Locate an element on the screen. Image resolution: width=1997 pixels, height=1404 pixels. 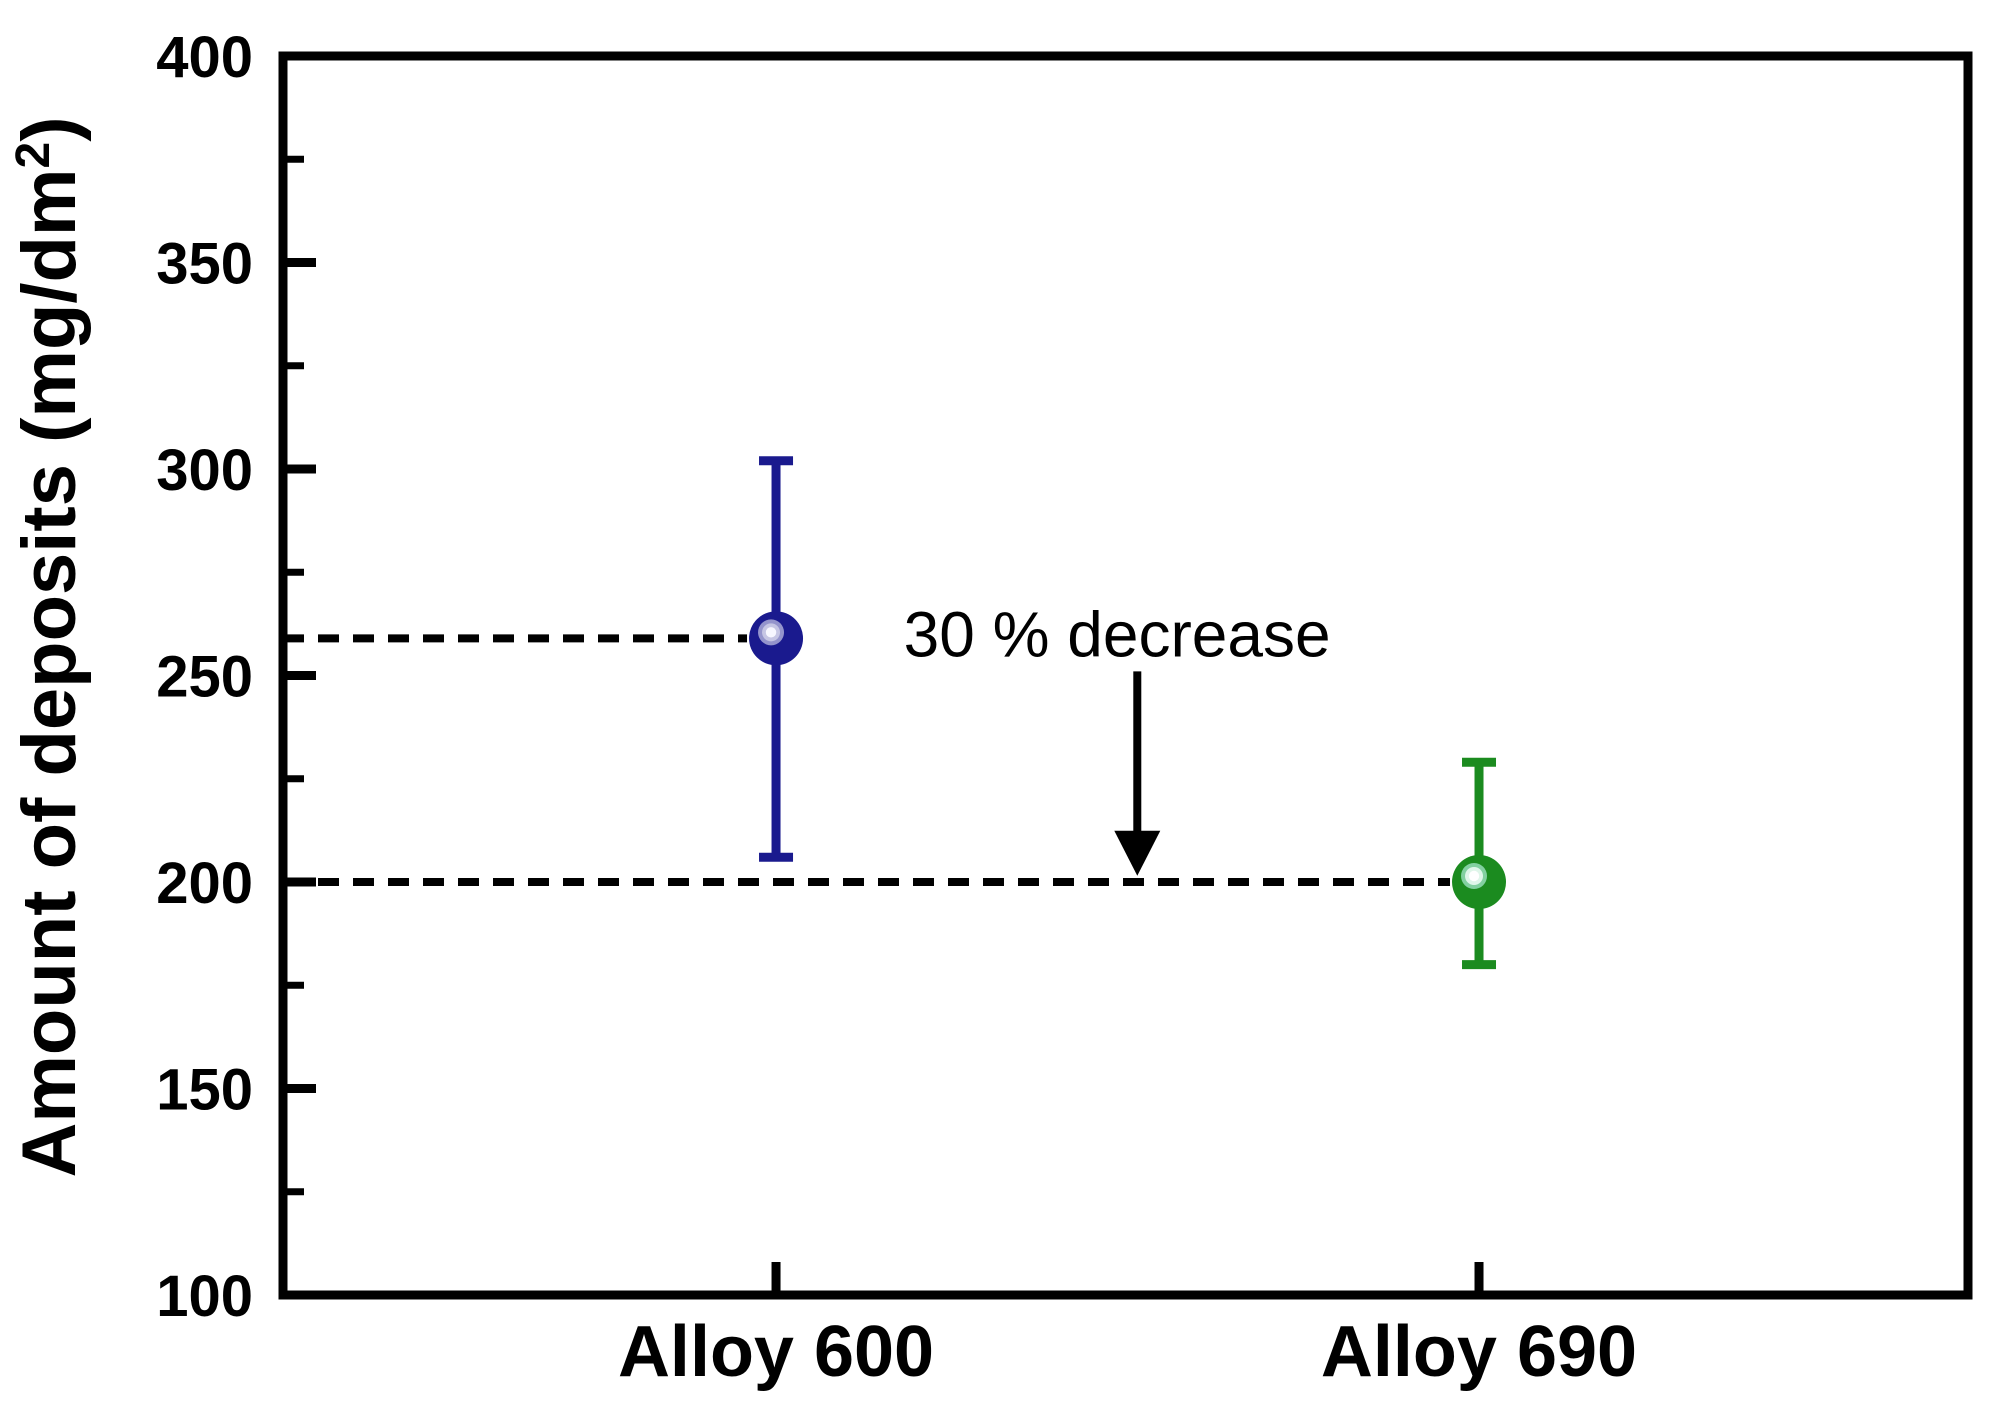
y-tick-label: 350 is located at coordinates (204, 263).